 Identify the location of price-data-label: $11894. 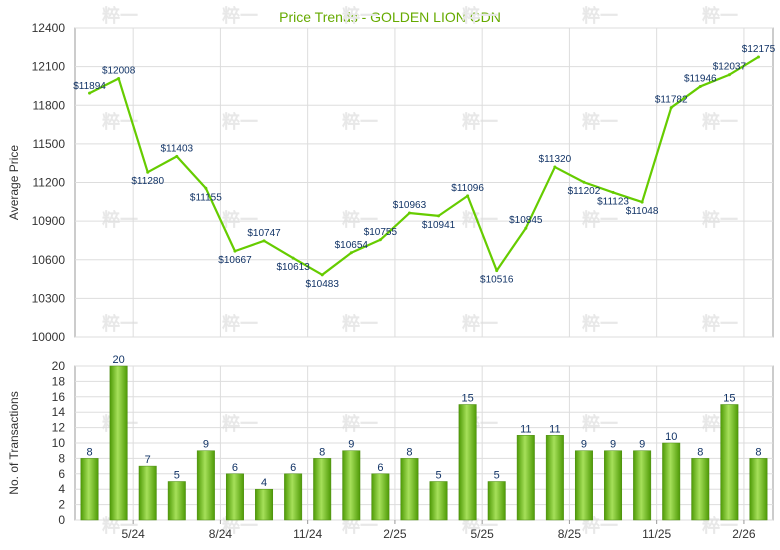
(89, 86).